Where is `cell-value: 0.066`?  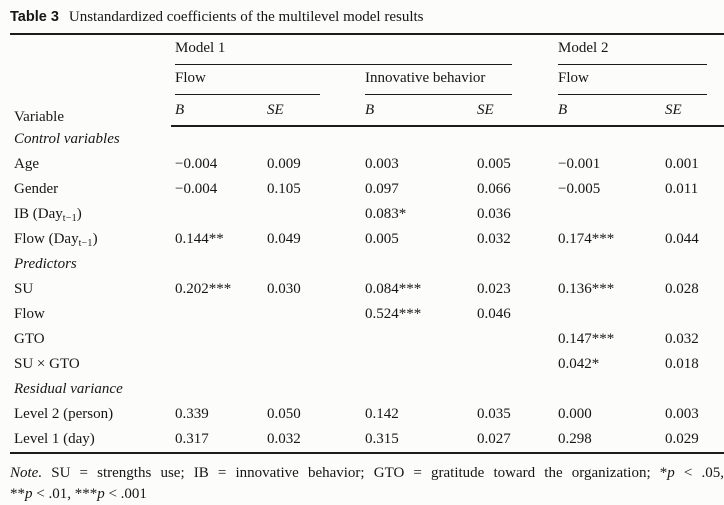 cell-value: 0.066 is located at coordinates (494, 189).